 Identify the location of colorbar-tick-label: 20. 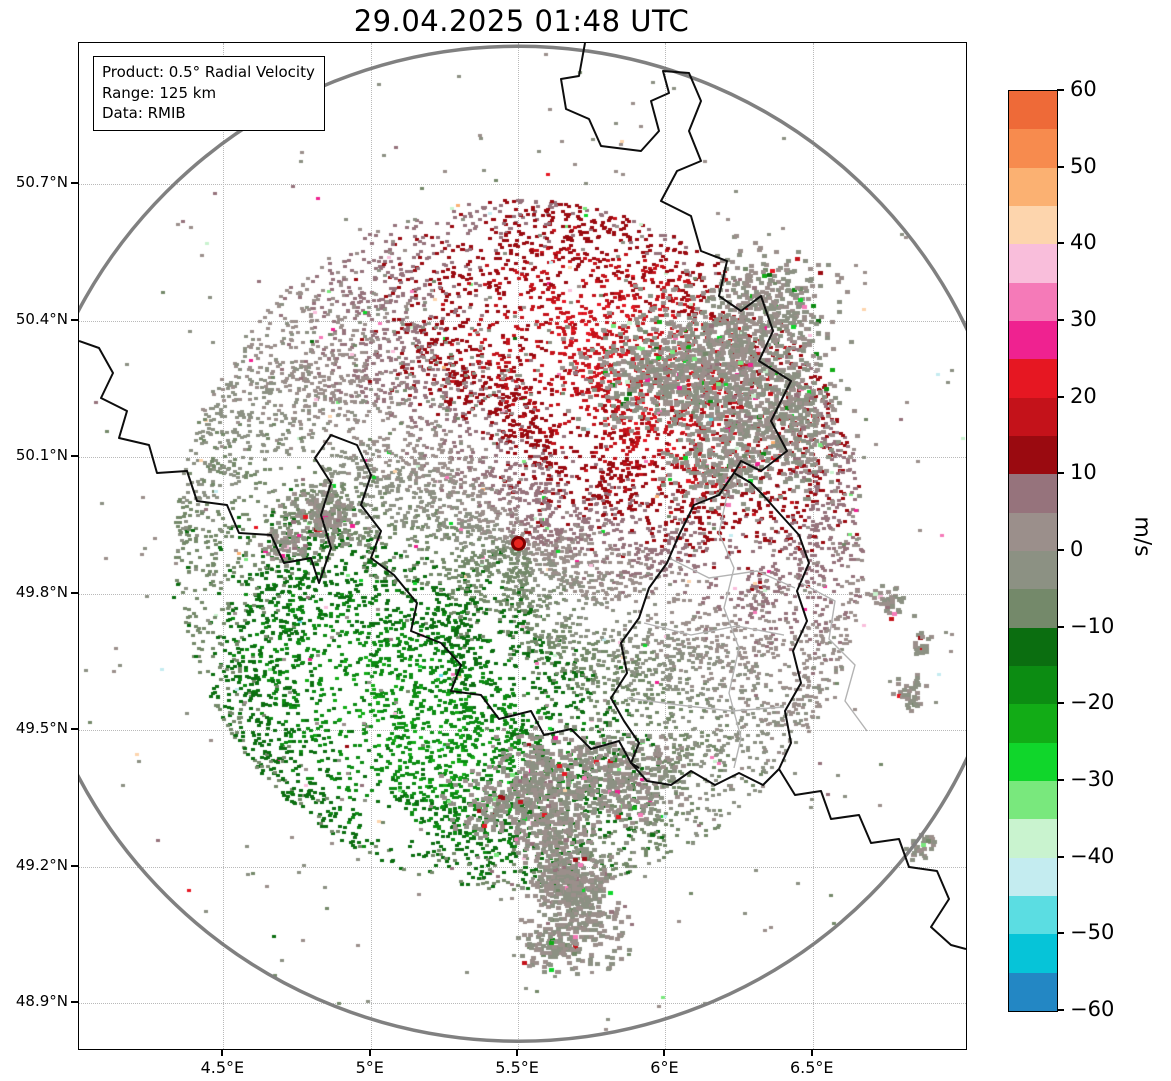
(1083, 395).